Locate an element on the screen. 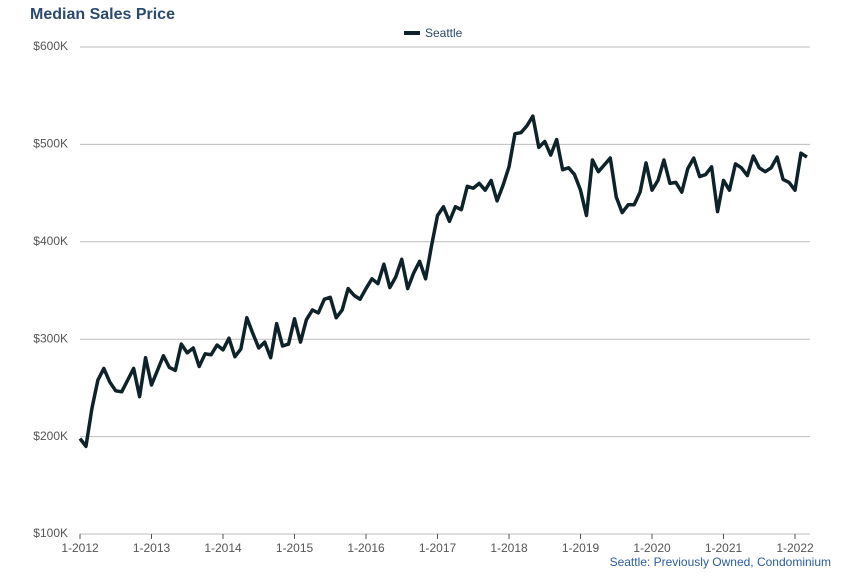 The height and width of the screenshot is (576, 864). x-tick-label: 1-2016 is located at coordinates (366, 548).